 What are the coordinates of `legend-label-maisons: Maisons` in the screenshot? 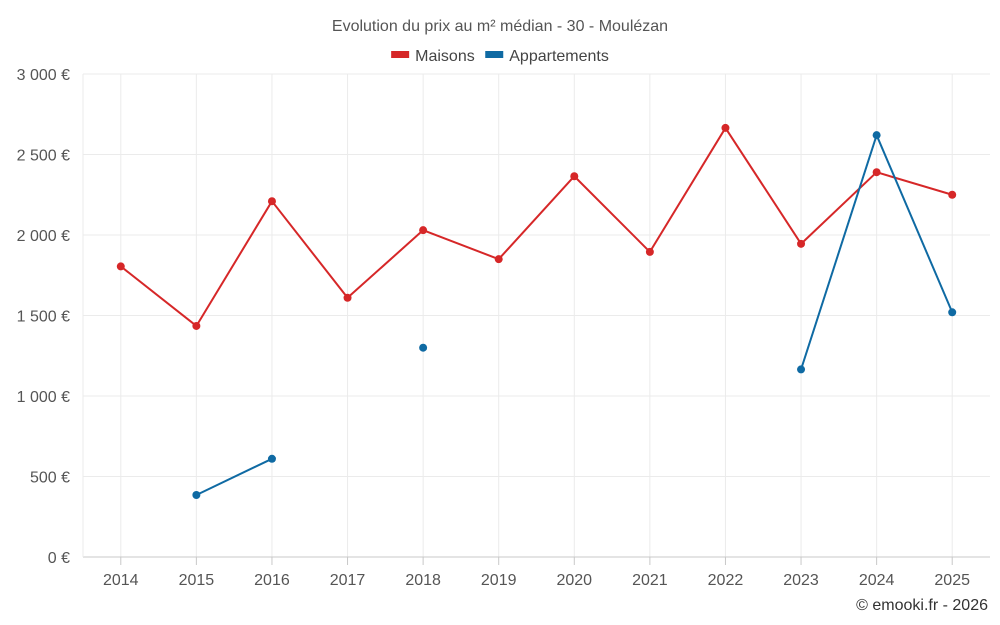 It's located at (445, 56).